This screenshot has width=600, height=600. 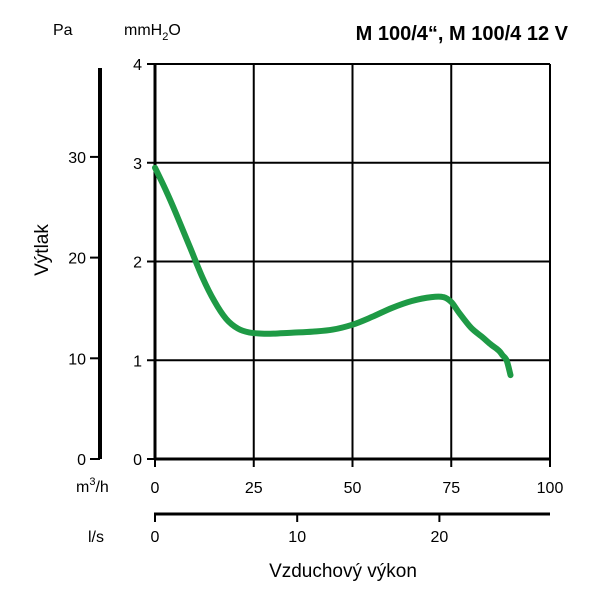 I want to click on x-unit-tail: /h, so click(x=101, y=487).